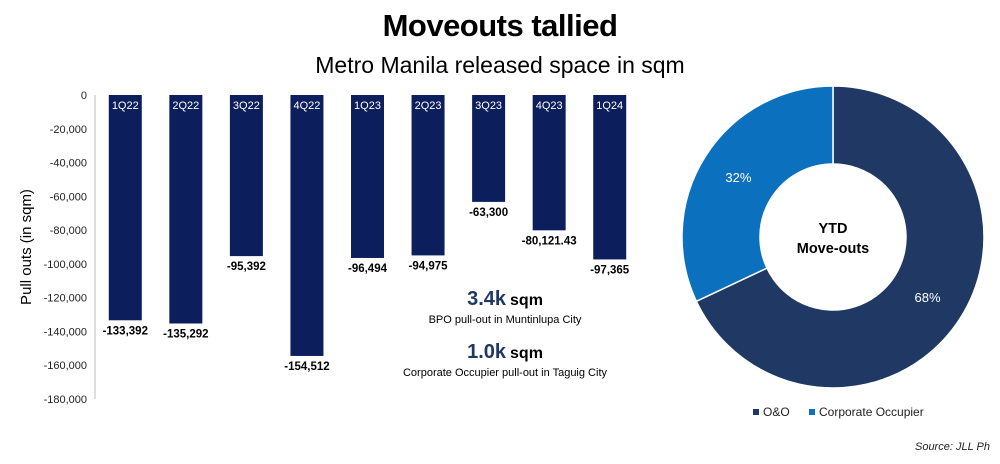  I want to click on bar-data-label: -135,292, so click(185, 334).